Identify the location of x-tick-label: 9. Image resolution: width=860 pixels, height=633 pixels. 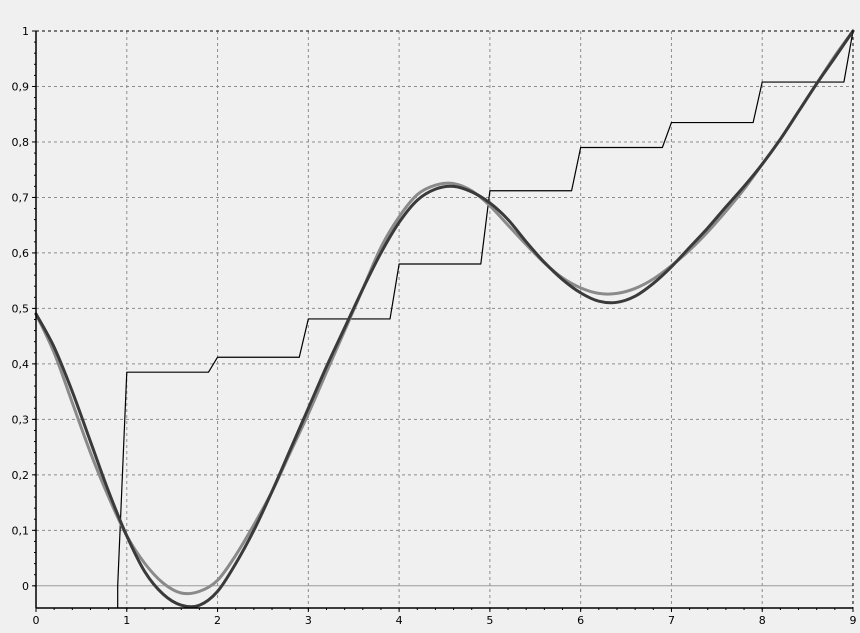
(853, 620).